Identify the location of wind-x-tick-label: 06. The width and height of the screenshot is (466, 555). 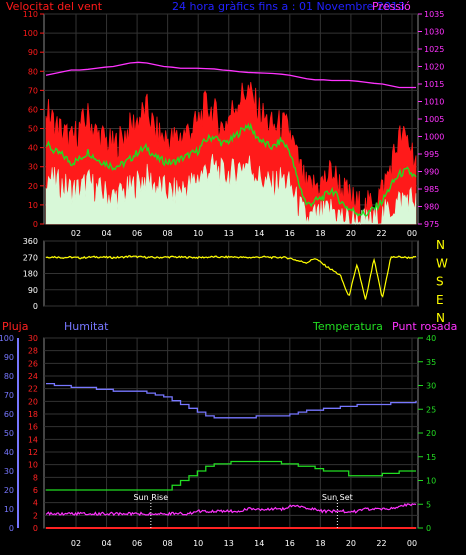
(137, 233).